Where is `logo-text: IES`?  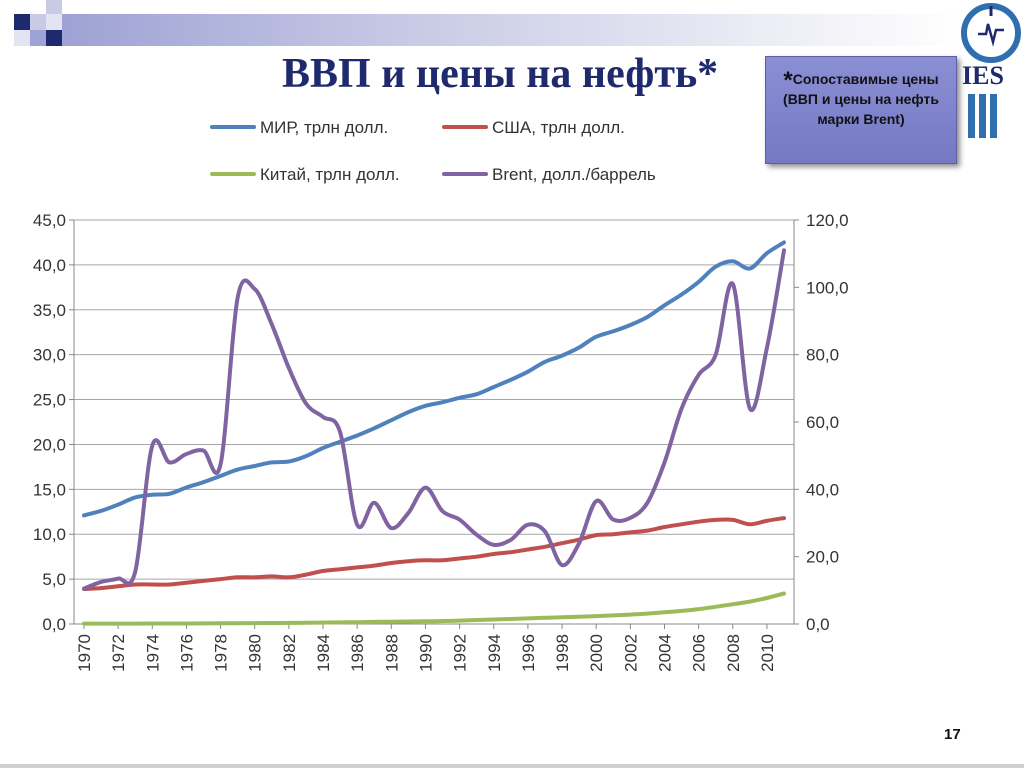
logo-text: IES is located at coordinates (983, 75).